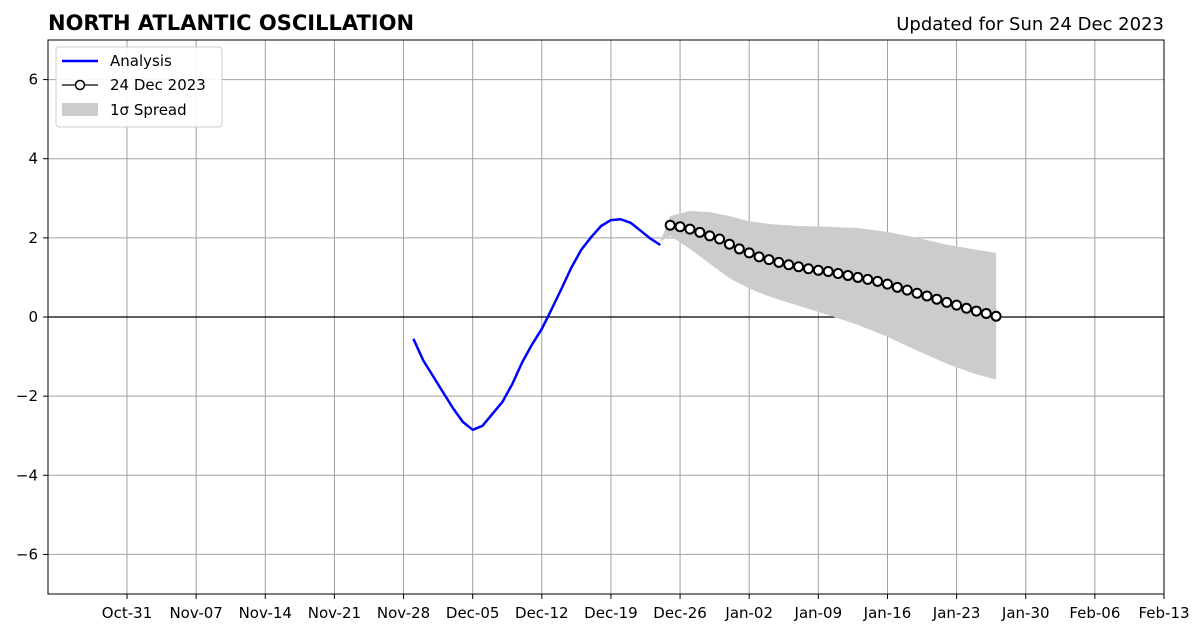  Describe the element at coordinates (158, 85) in the screenshot. I see `legend-forecast-label: 24 Dec 2023` at that location.